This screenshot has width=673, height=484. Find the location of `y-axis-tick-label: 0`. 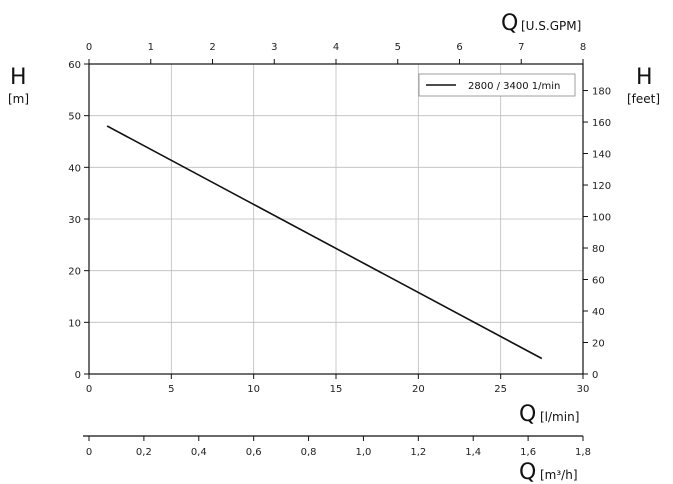

y-axis-tick-label: 0 is located at coordinates (78, 375).